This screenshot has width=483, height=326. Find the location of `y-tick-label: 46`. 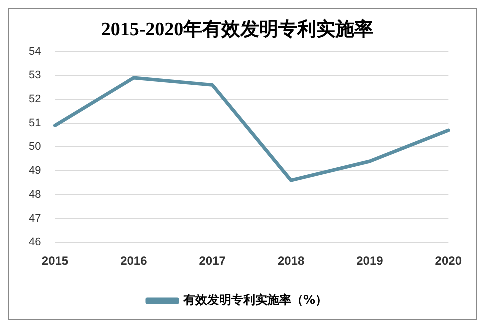

y-tick-label: 46 is located at coordinates (35, 242).